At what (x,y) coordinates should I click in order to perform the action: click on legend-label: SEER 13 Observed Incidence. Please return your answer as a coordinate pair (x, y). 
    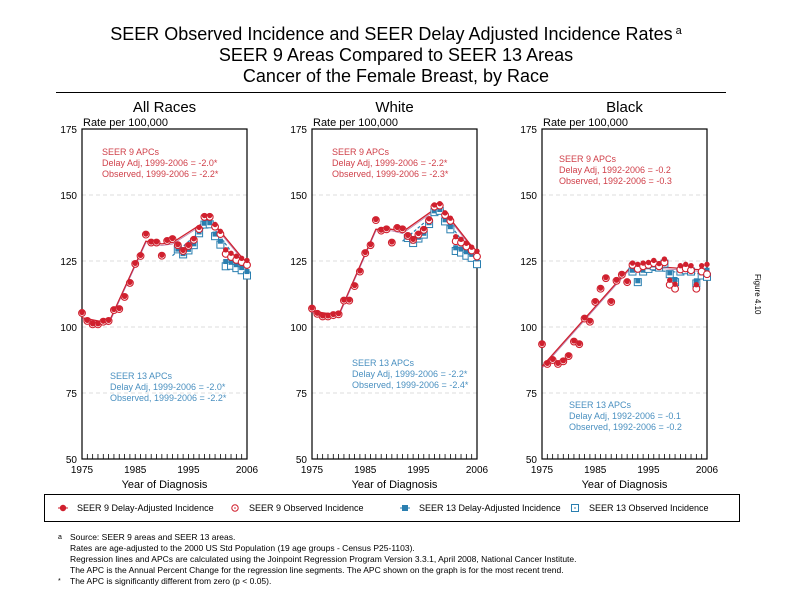
    Looking at the image, I should click on (649, 508).